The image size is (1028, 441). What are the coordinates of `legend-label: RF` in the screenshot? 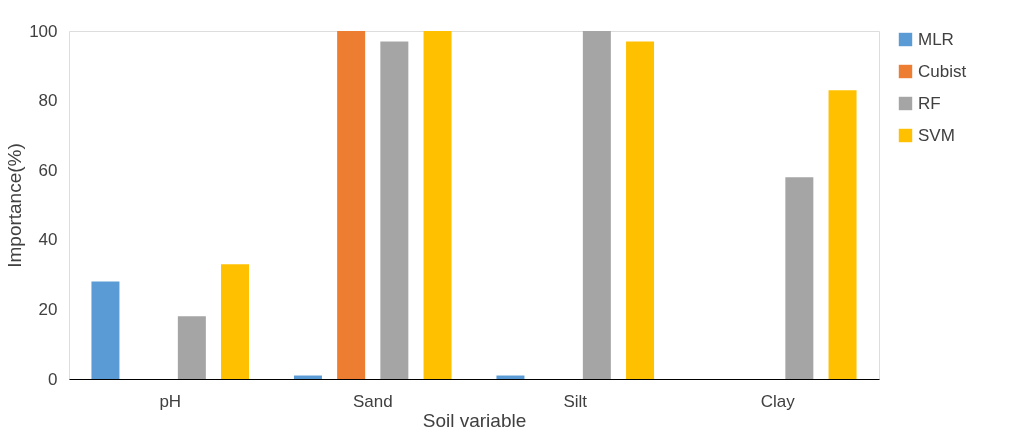 It's located at (929, 103).